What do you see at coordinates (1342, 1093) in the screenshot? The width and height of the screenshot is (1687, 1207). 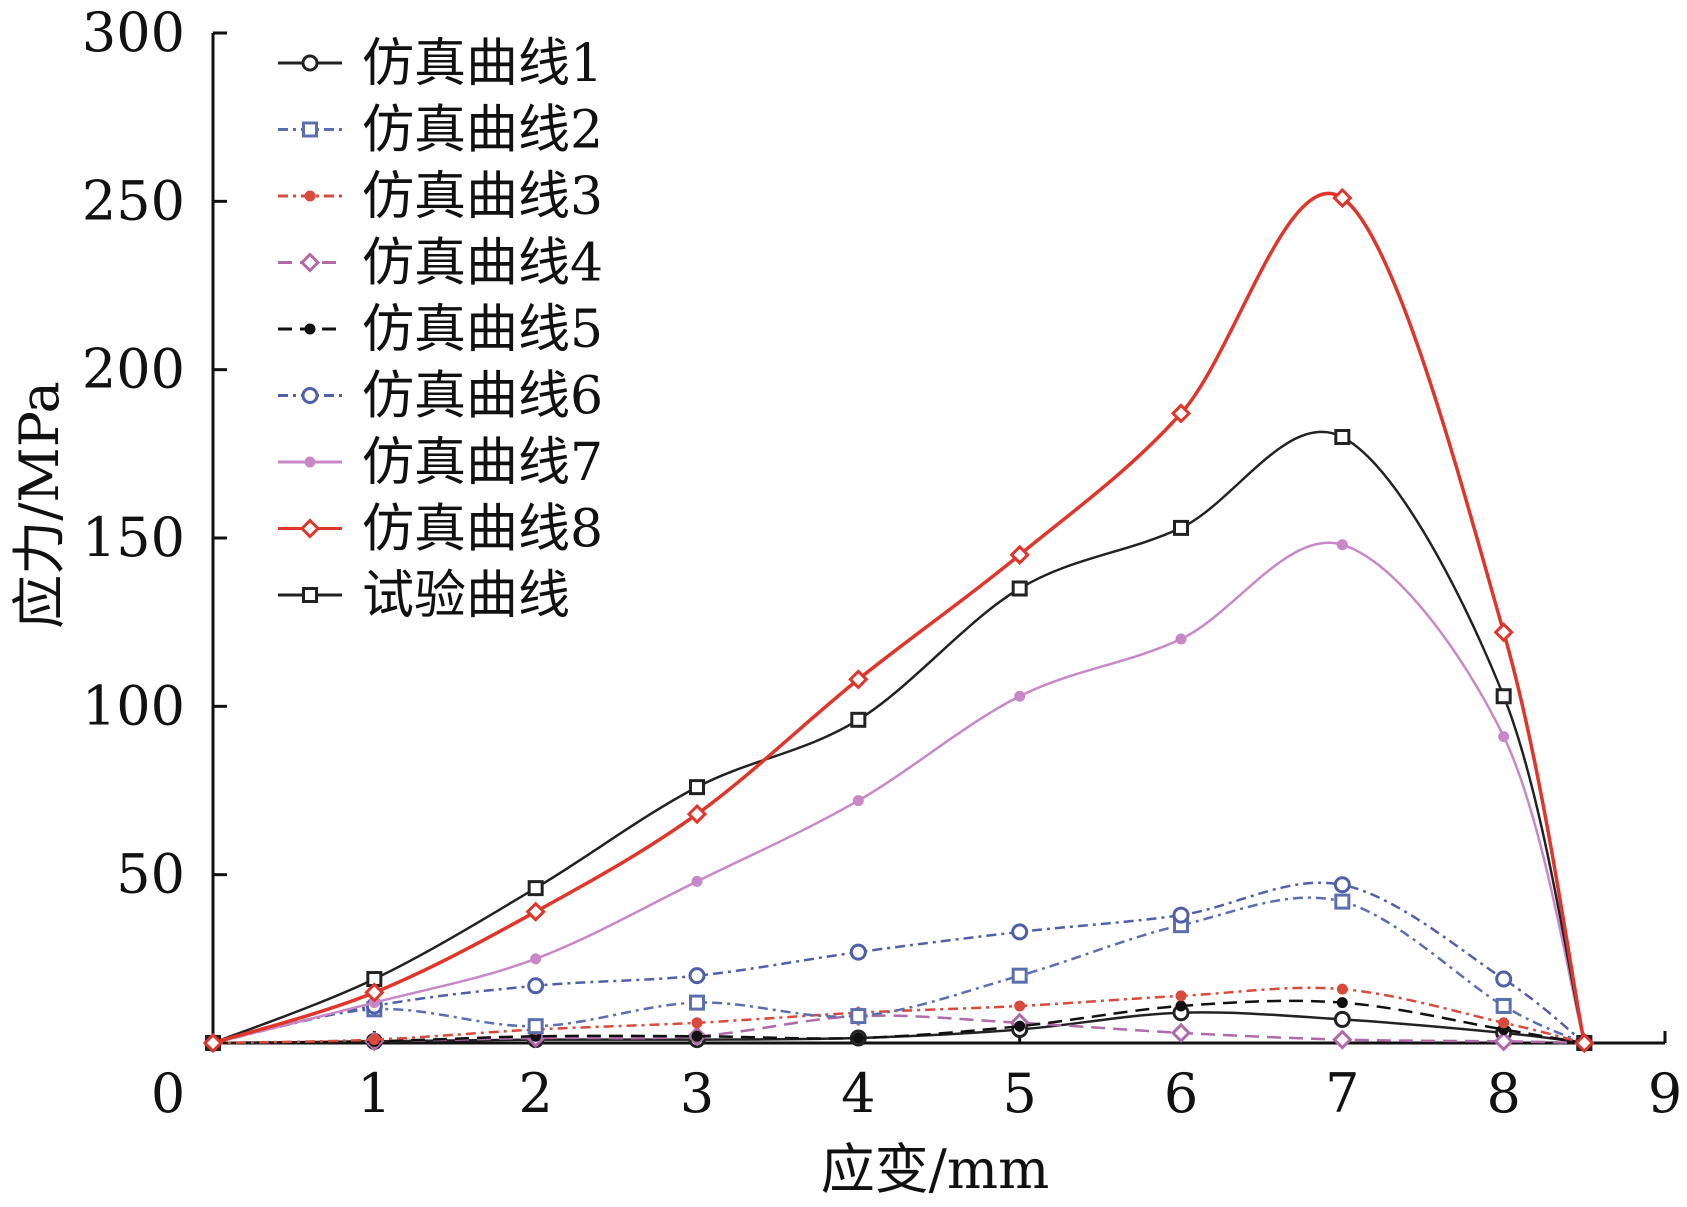 I see `x-tick-label: 7` at bounding box center [1342, 1093].